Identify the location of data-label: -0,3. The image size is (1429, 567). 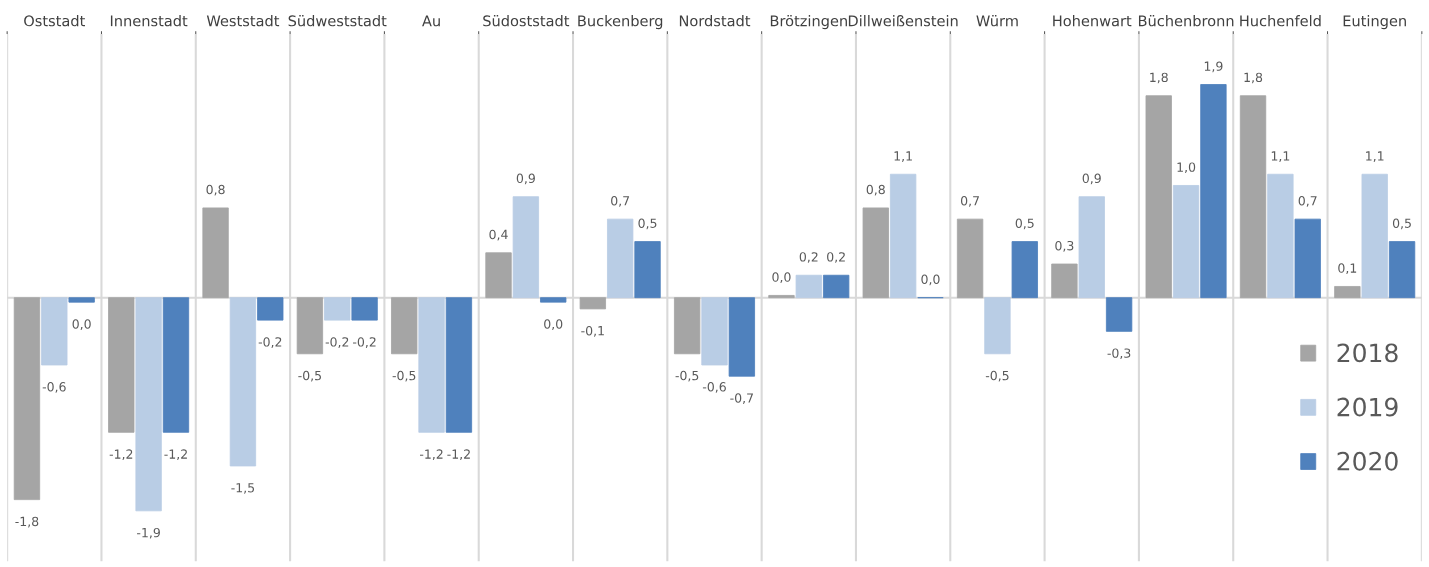
(1119, 354).